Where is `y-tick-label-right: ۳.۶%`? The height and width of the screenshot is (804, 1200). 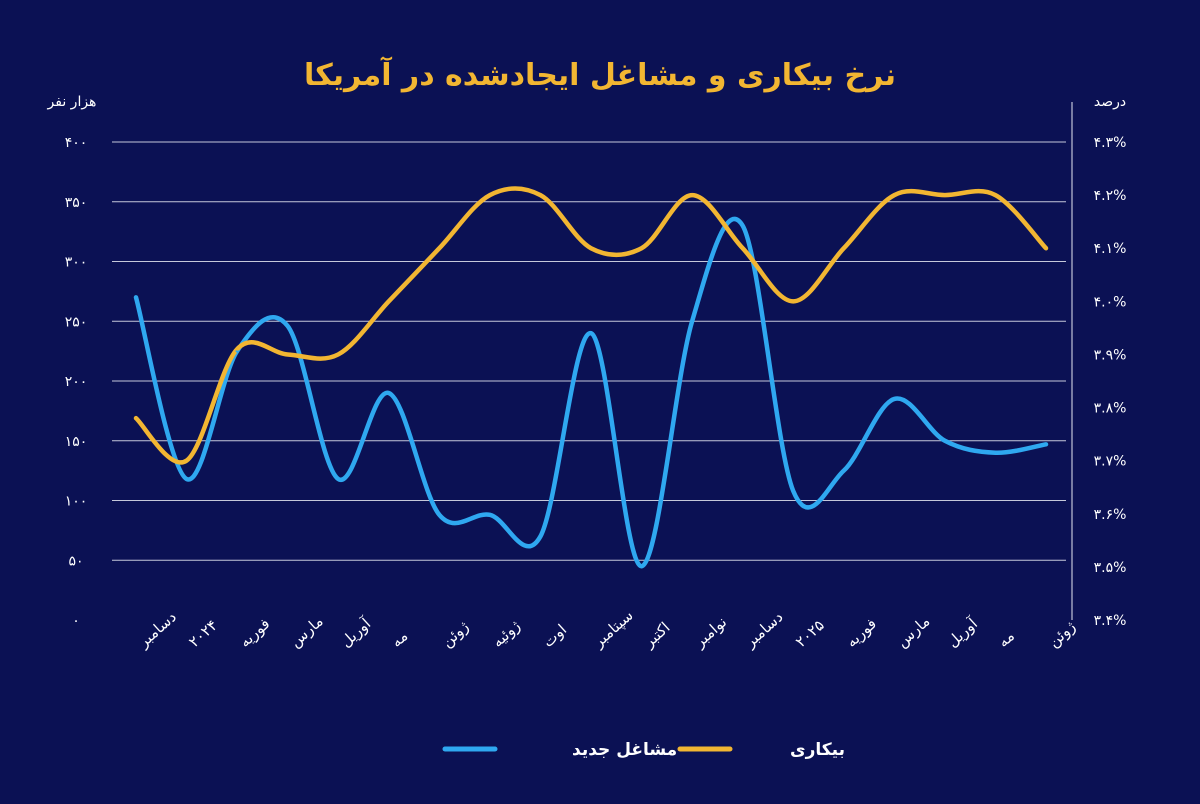
y-tick-label-right: ۳.۶% is located at coordinates (1110, 515).